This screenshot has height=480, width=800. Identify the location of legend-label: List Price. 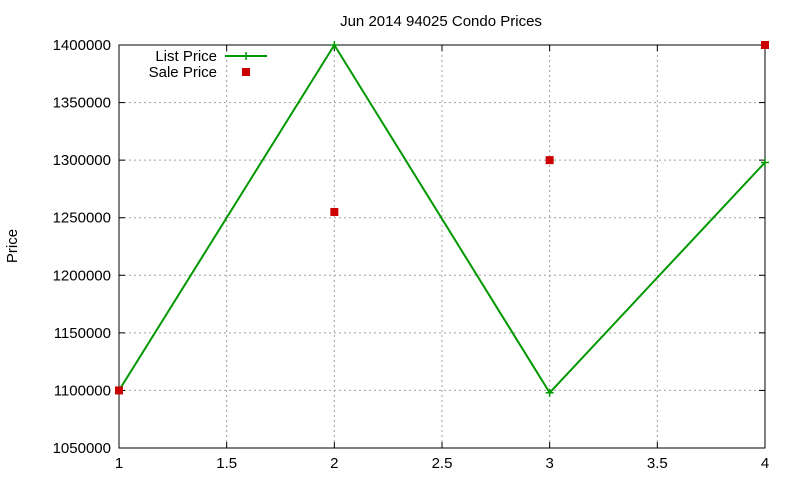
(186, 56).